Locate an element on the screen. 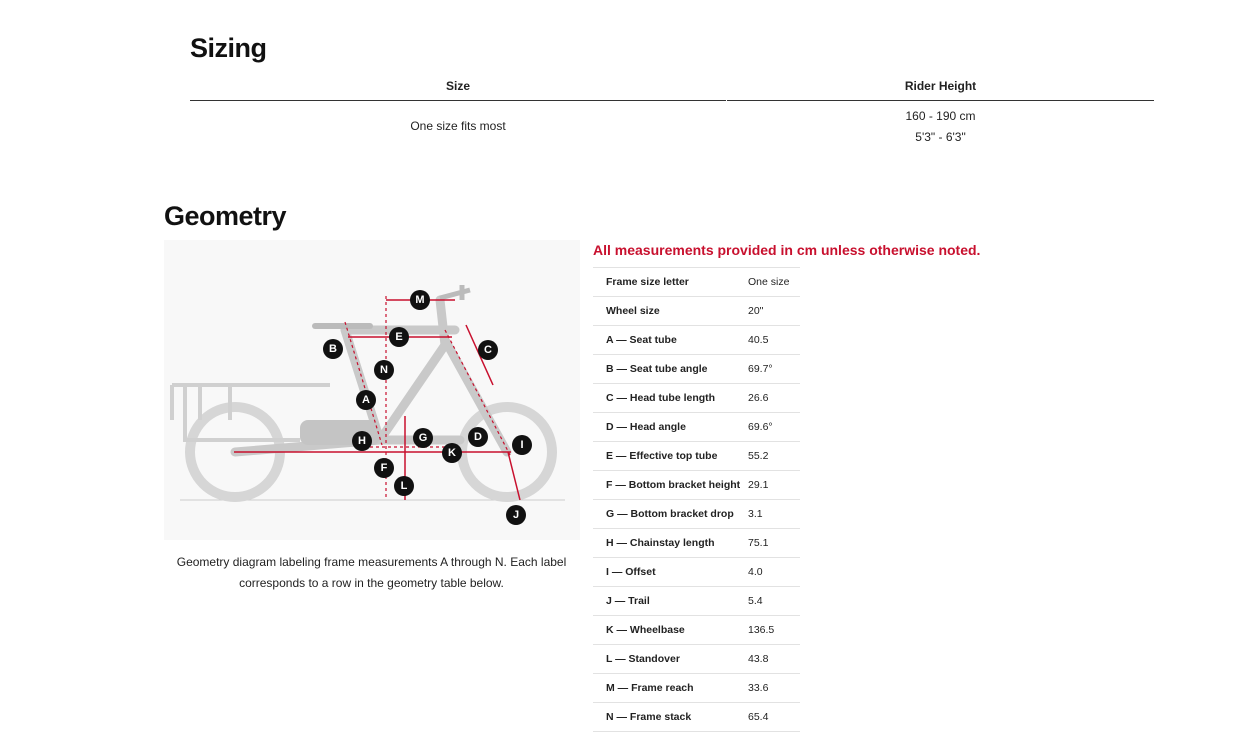 The height and width of the screenshot is (732, 1235). row-value: 136.5 is located at coordinates (761, 630).